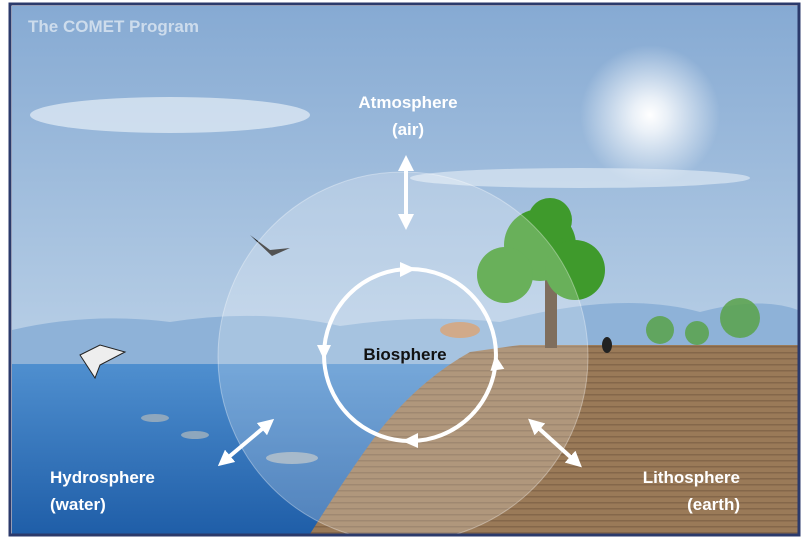  I want to click on sphere-note: (air), so click(408, 129).